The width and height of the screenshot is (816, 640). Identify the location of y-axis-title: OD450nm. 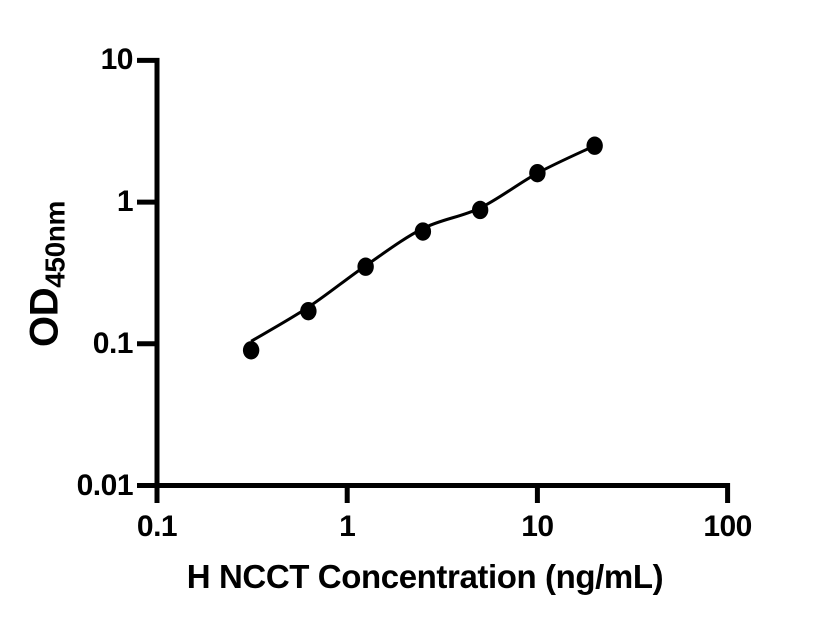
(47, 274).